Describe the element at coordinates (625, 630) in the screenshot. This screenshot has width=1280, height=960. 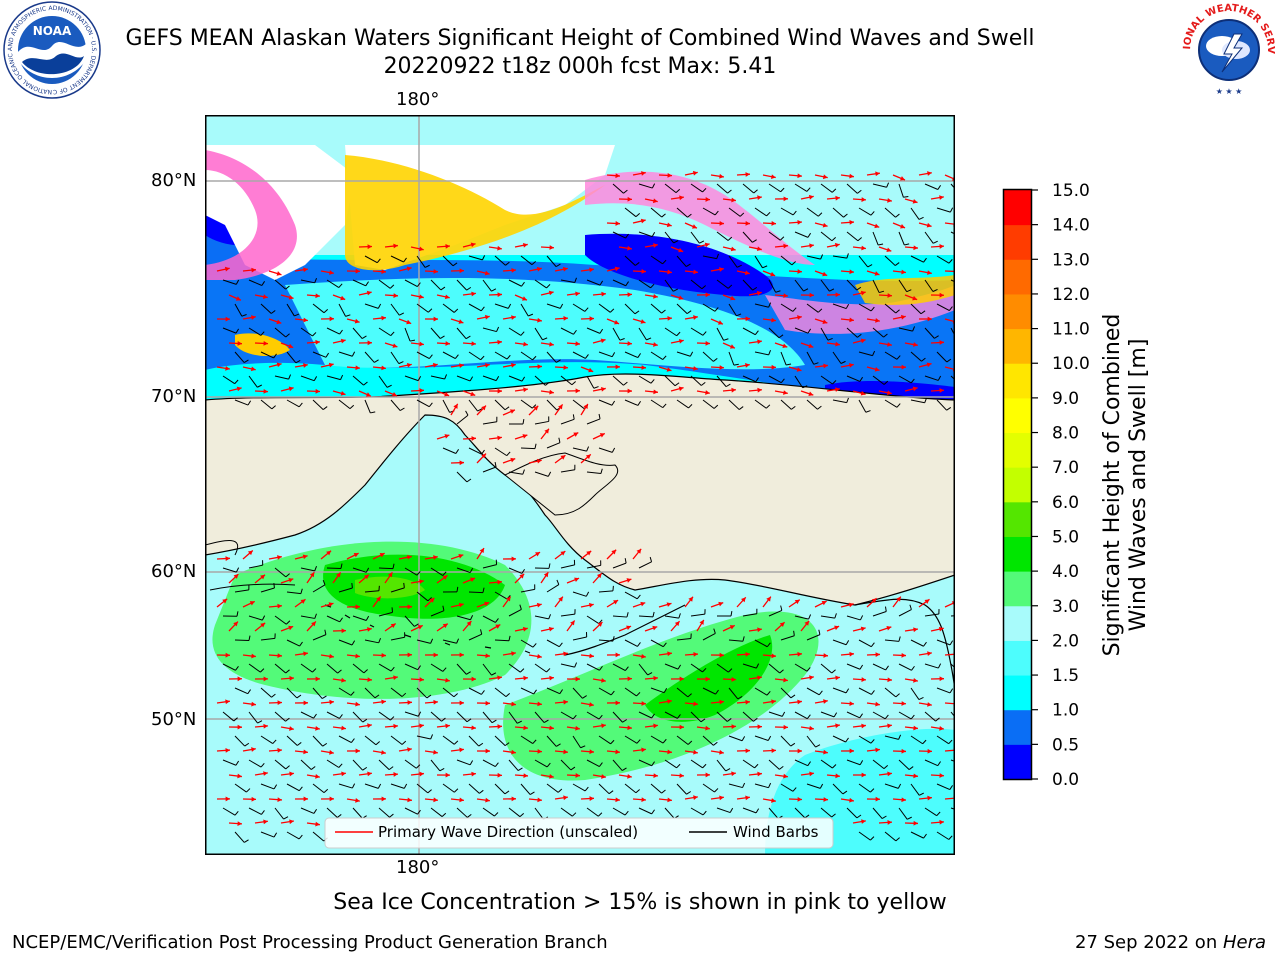
I see `alaska-peninsula` at that location.